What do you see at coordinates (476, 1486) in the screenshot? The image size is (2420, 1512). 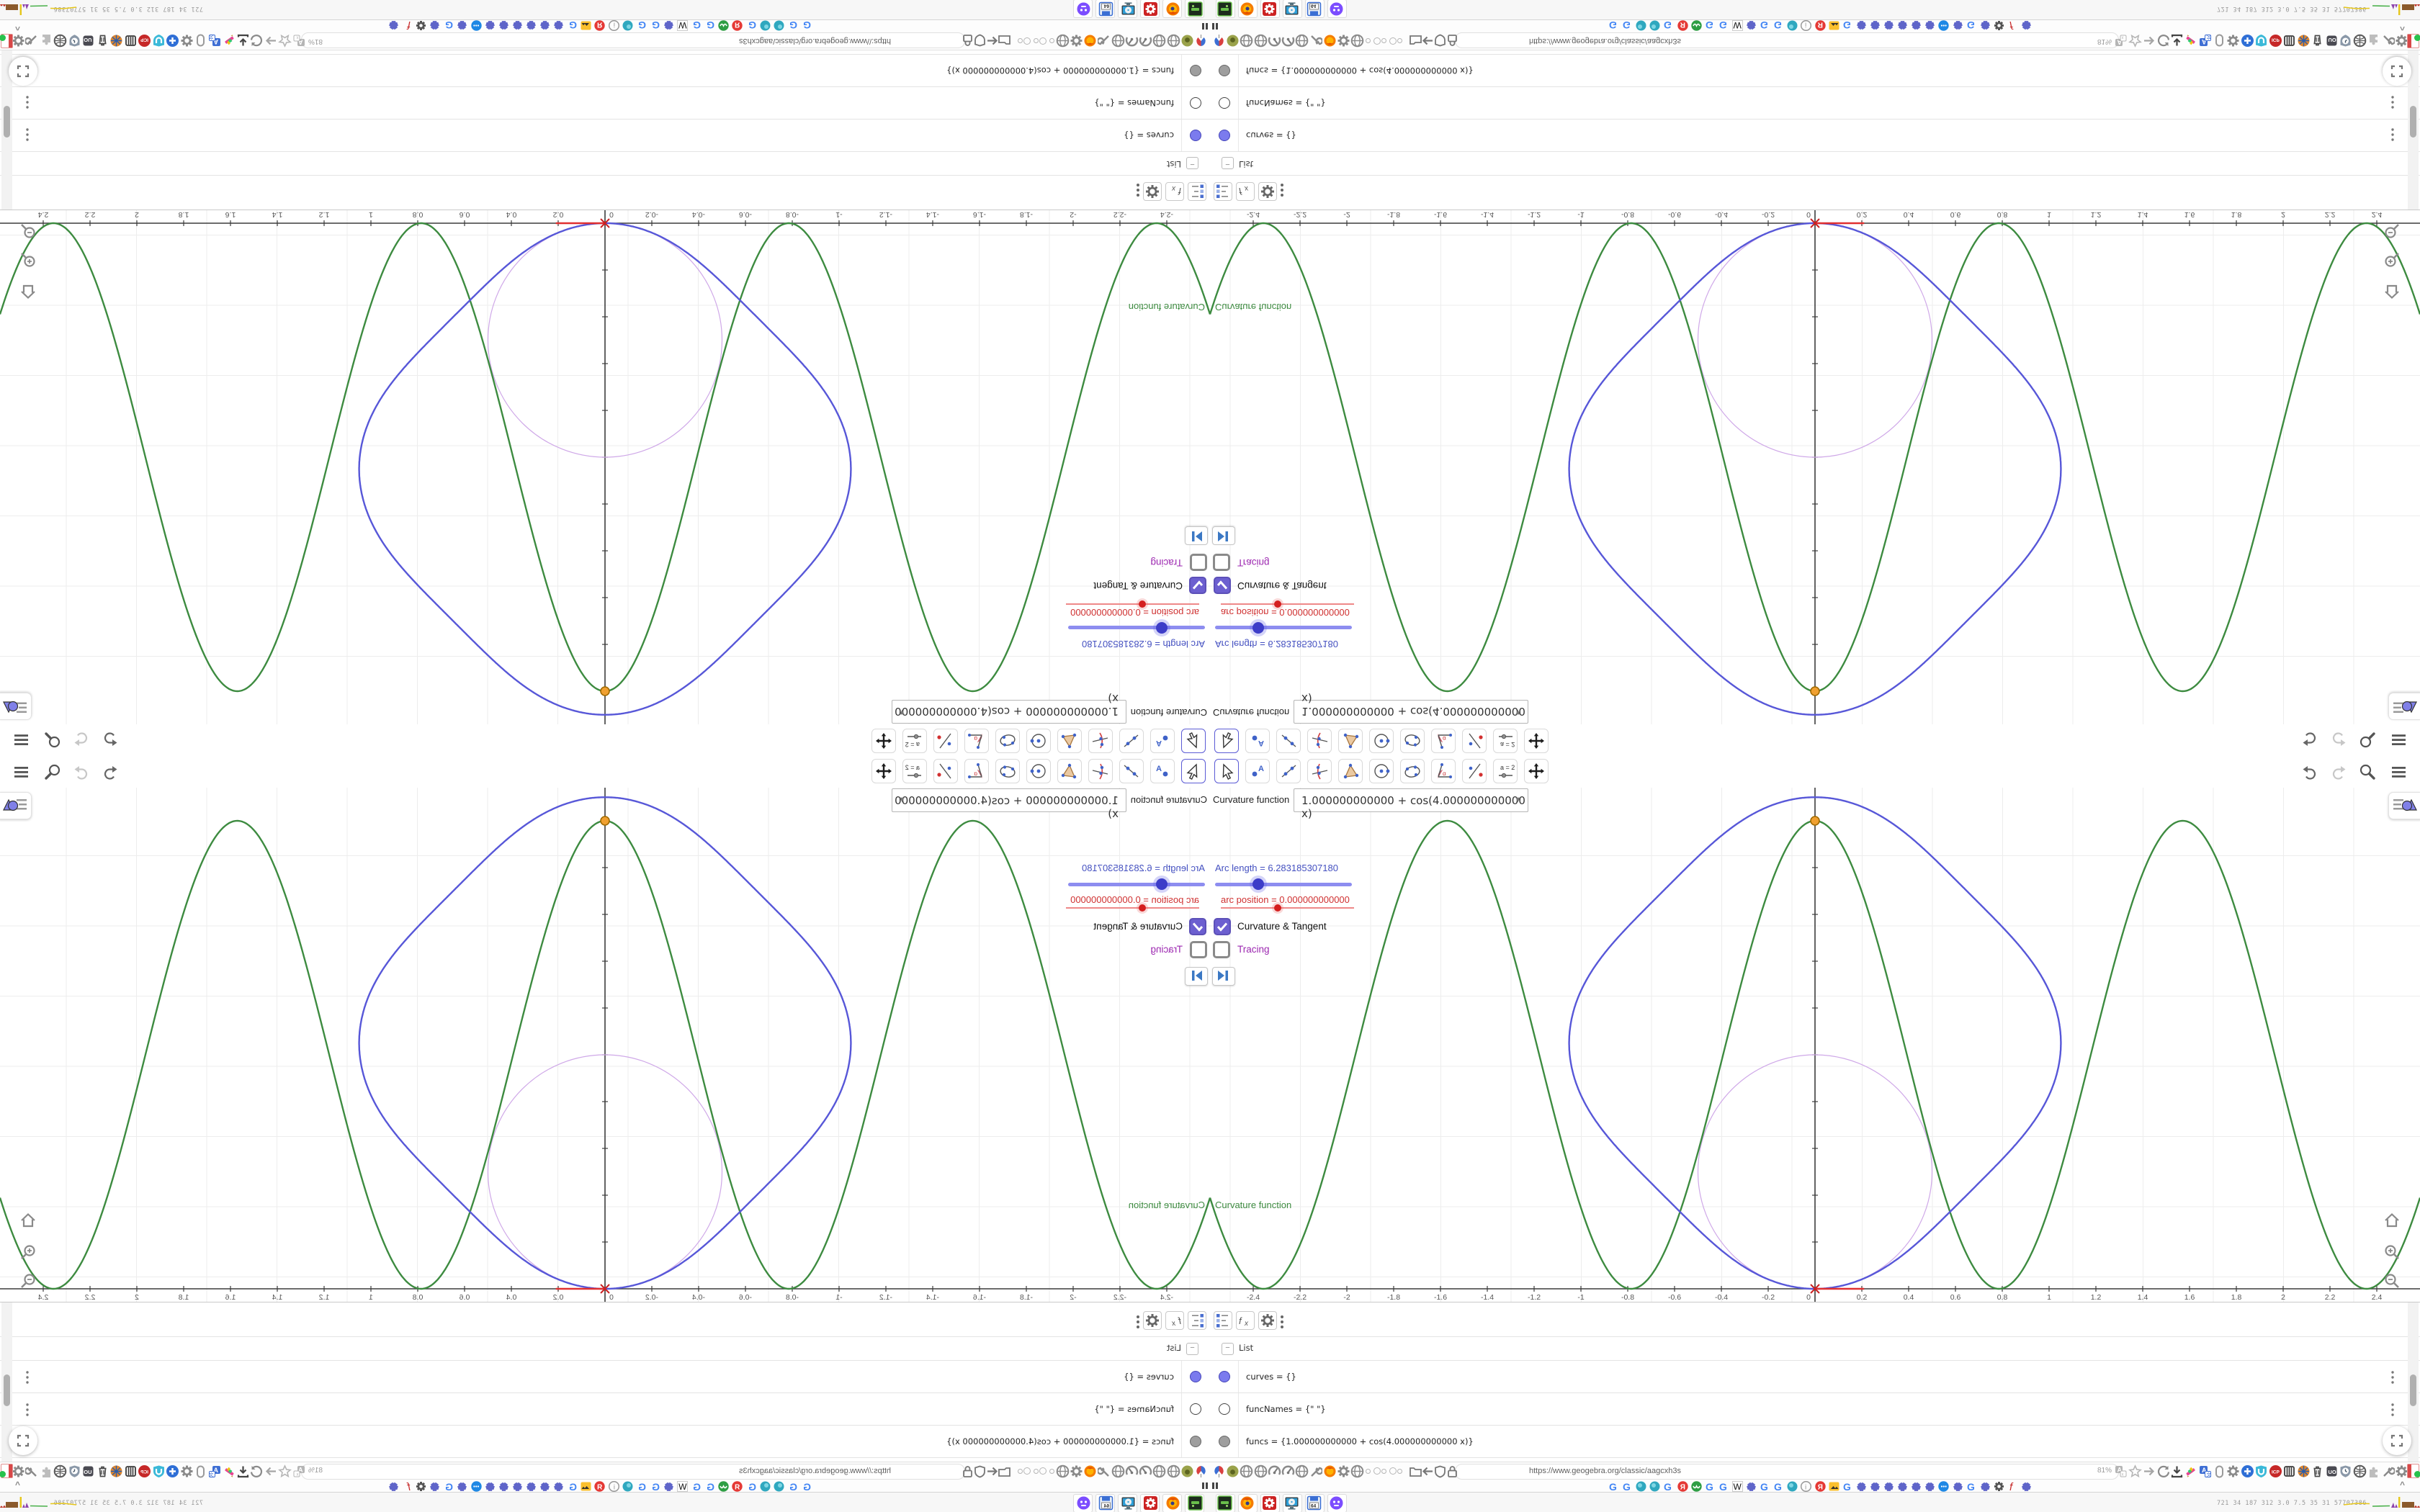 I see `tab-favicon-chat` at bounding box center [476, 1486].